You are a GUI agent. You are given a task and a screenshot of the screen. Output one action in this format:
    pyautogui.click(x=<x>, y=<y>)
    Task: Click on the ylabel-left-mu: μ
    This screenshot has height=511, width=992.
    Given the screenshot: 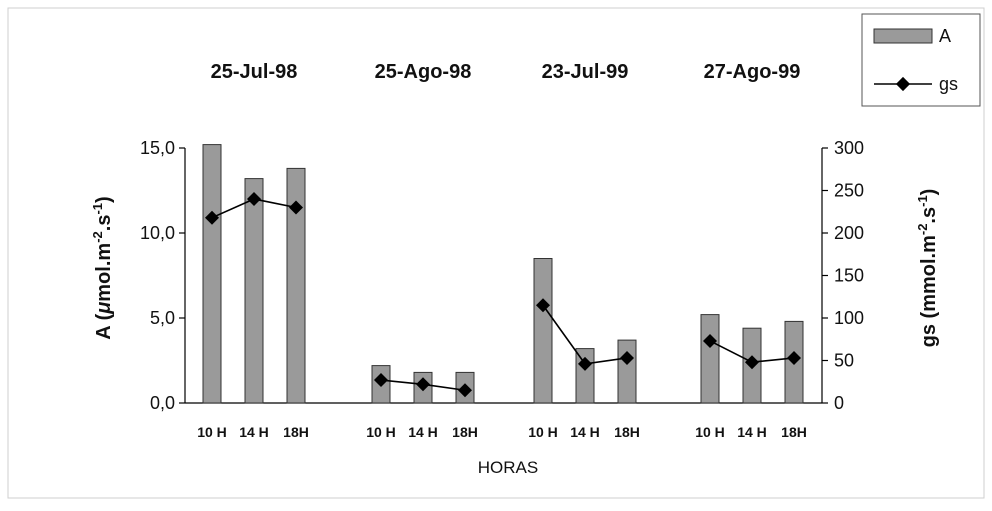 What is the action you would take?
    pyautogui.click(x=104, y=308)
    